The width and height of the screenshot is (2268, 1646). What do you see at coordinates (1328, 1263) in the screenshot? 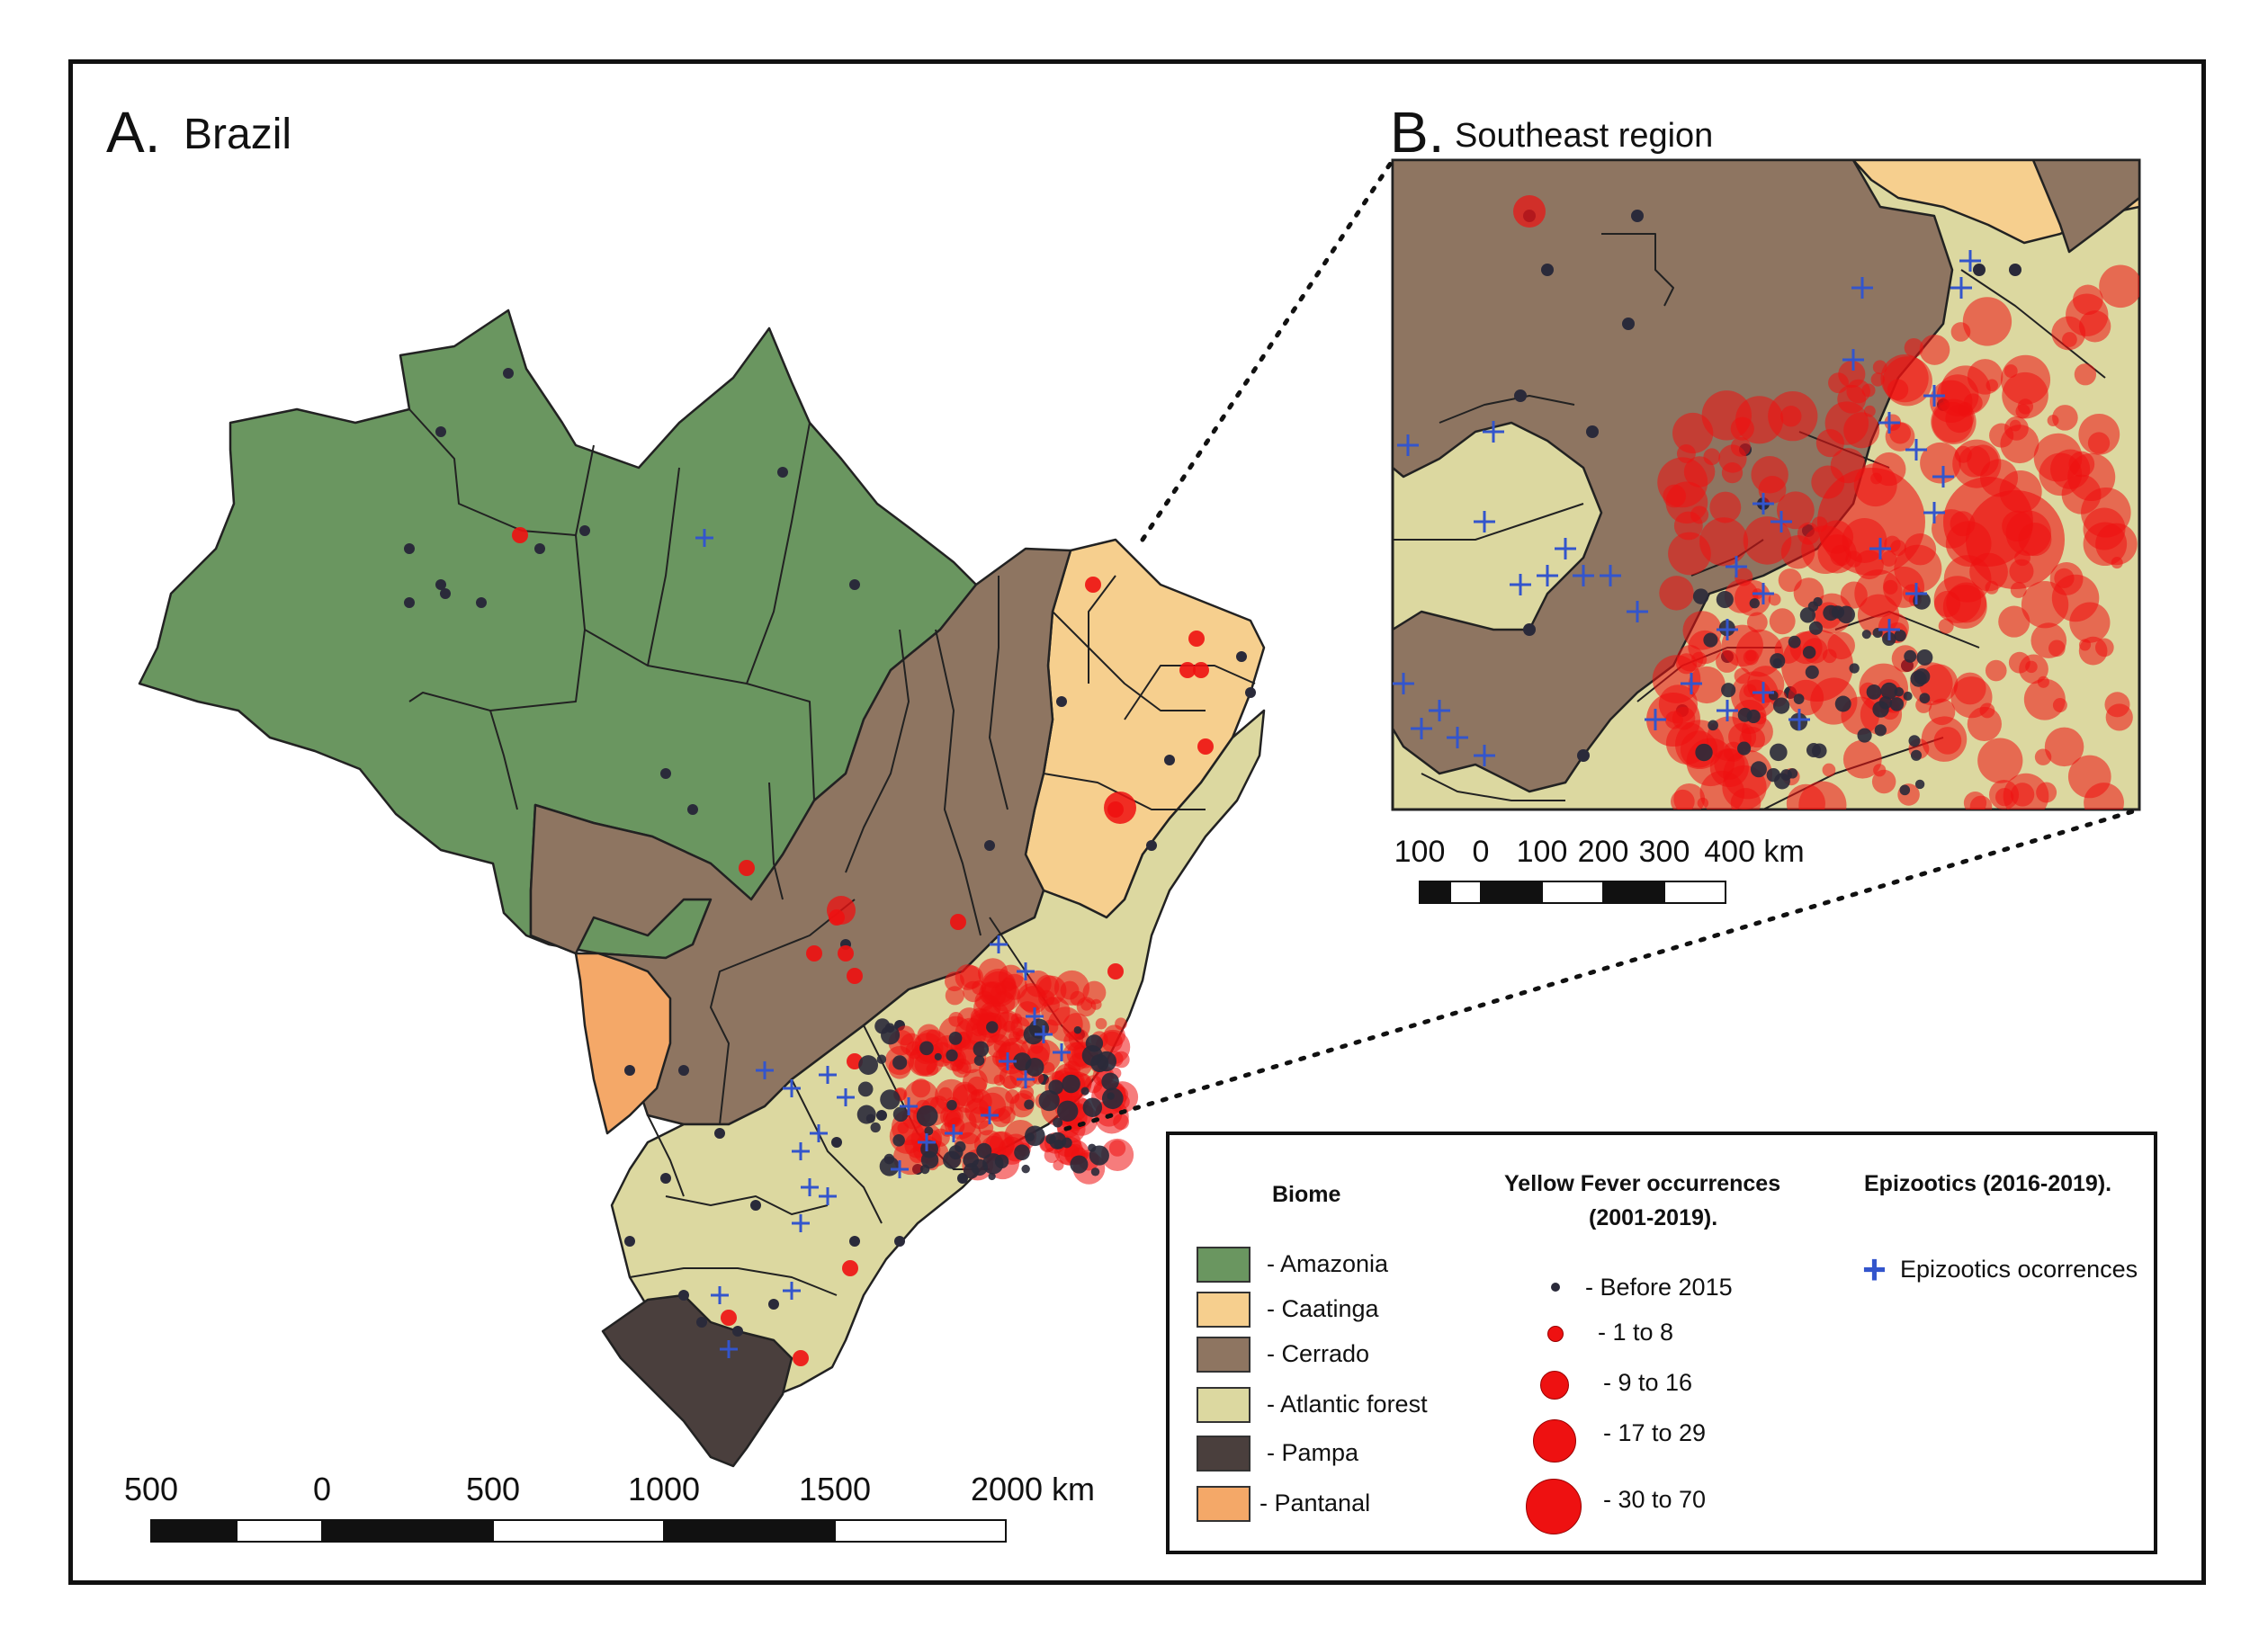
I see `legend-label-amazonia: - Amazonia` at bounding box center [1328, 1263].